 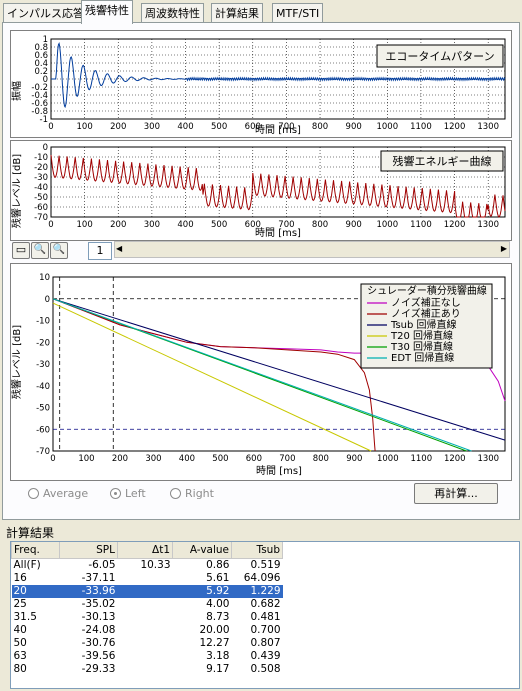 I want to click on table-cell: 5.61, so click(x=218, y=578).